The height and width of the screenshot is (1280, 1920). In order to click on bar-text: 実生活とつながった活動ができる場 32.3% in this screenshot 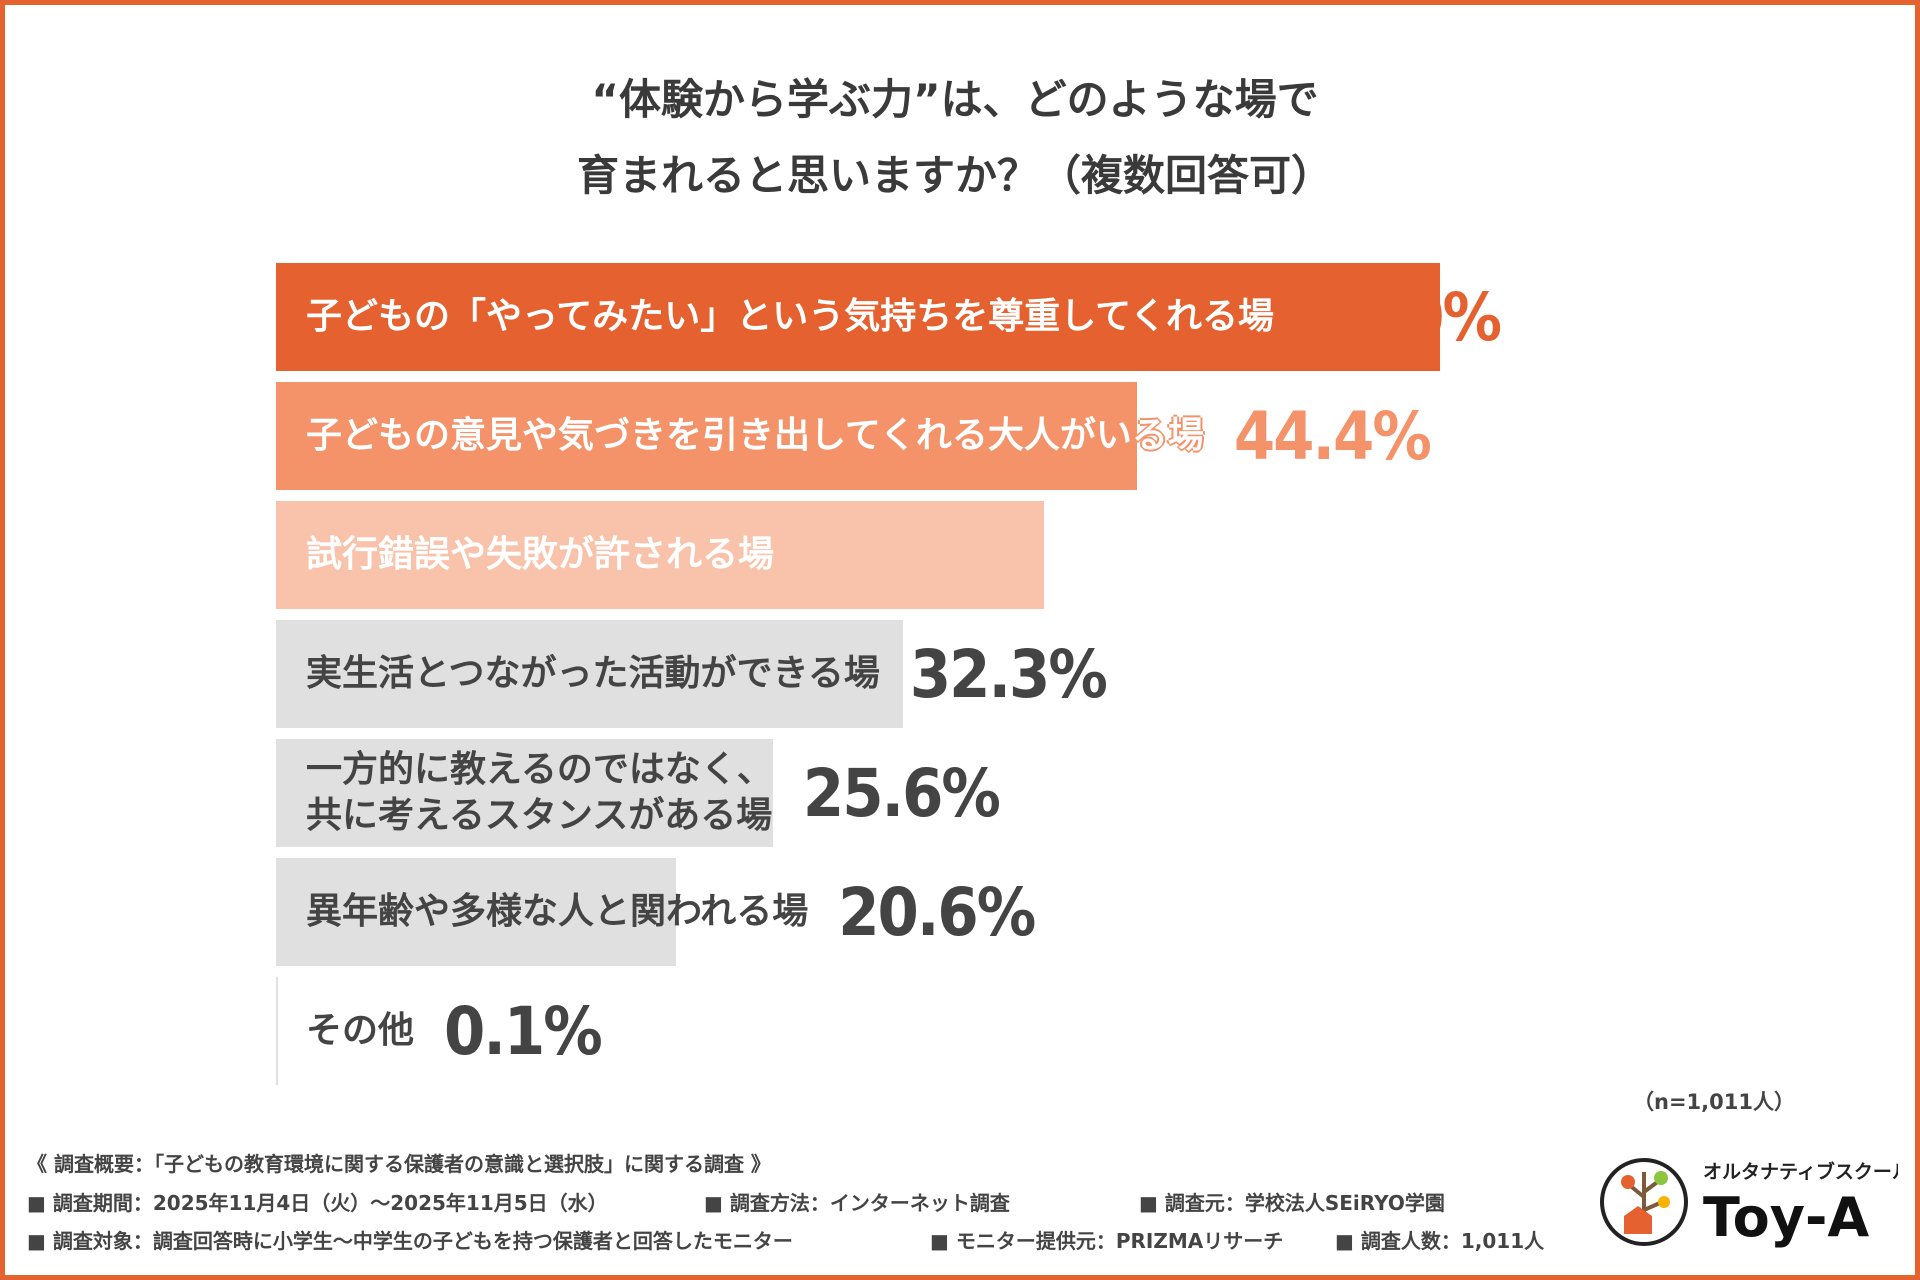, I will do `click(707, 674)`.